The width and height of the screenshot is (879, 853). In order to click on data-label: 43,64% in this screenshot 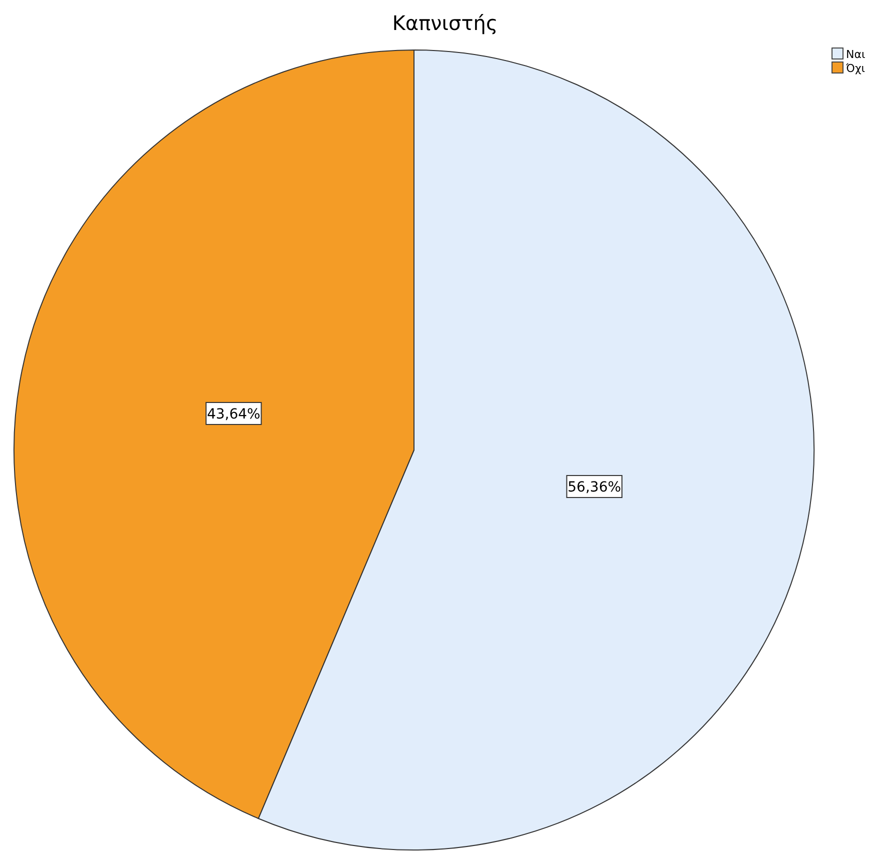, I will do `click(233, 414)`.